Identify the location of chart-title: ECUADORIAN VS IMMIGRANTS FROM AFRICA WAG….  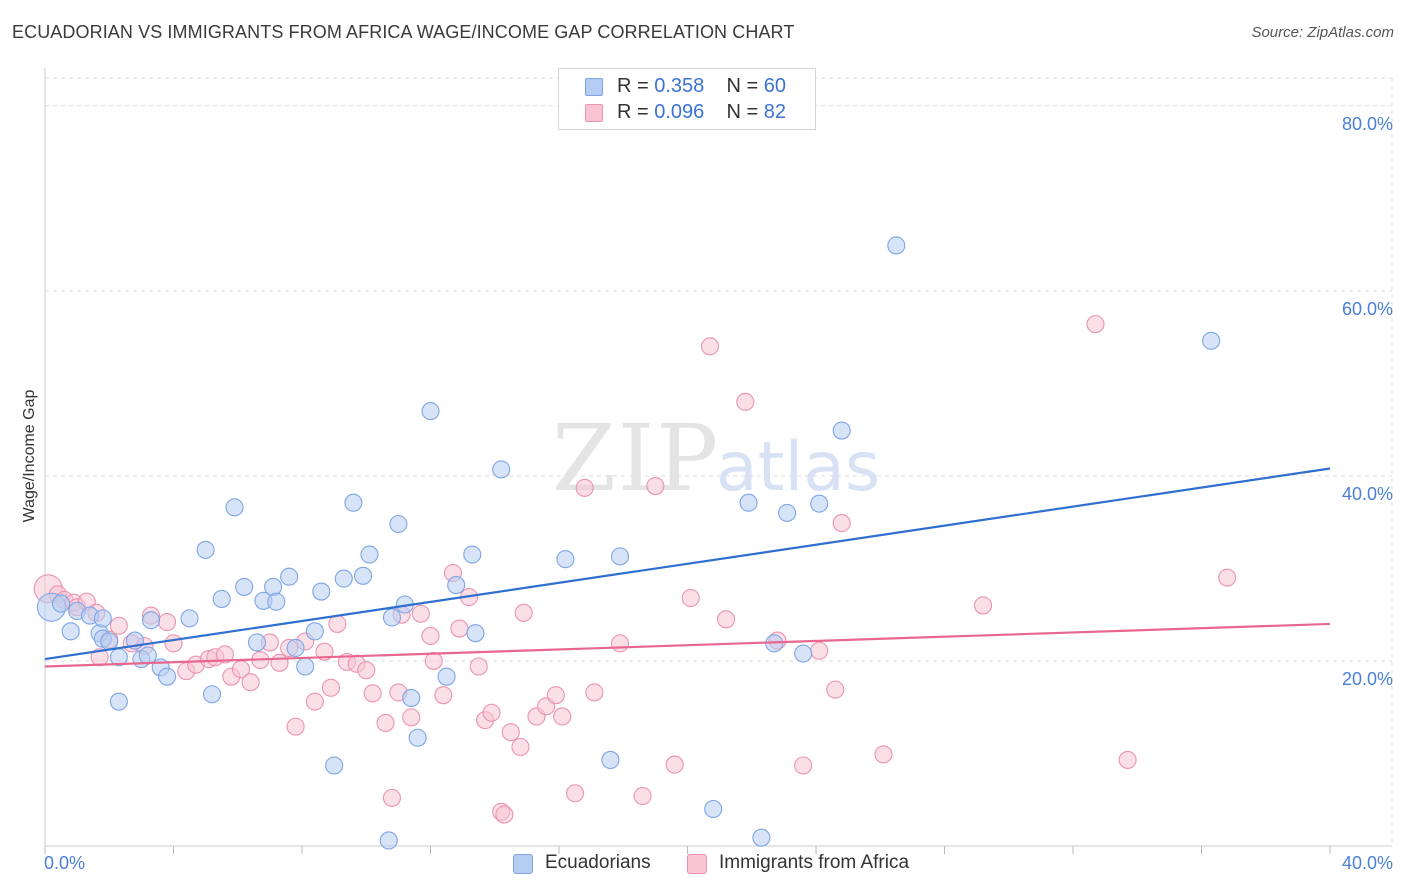
(403, 32).